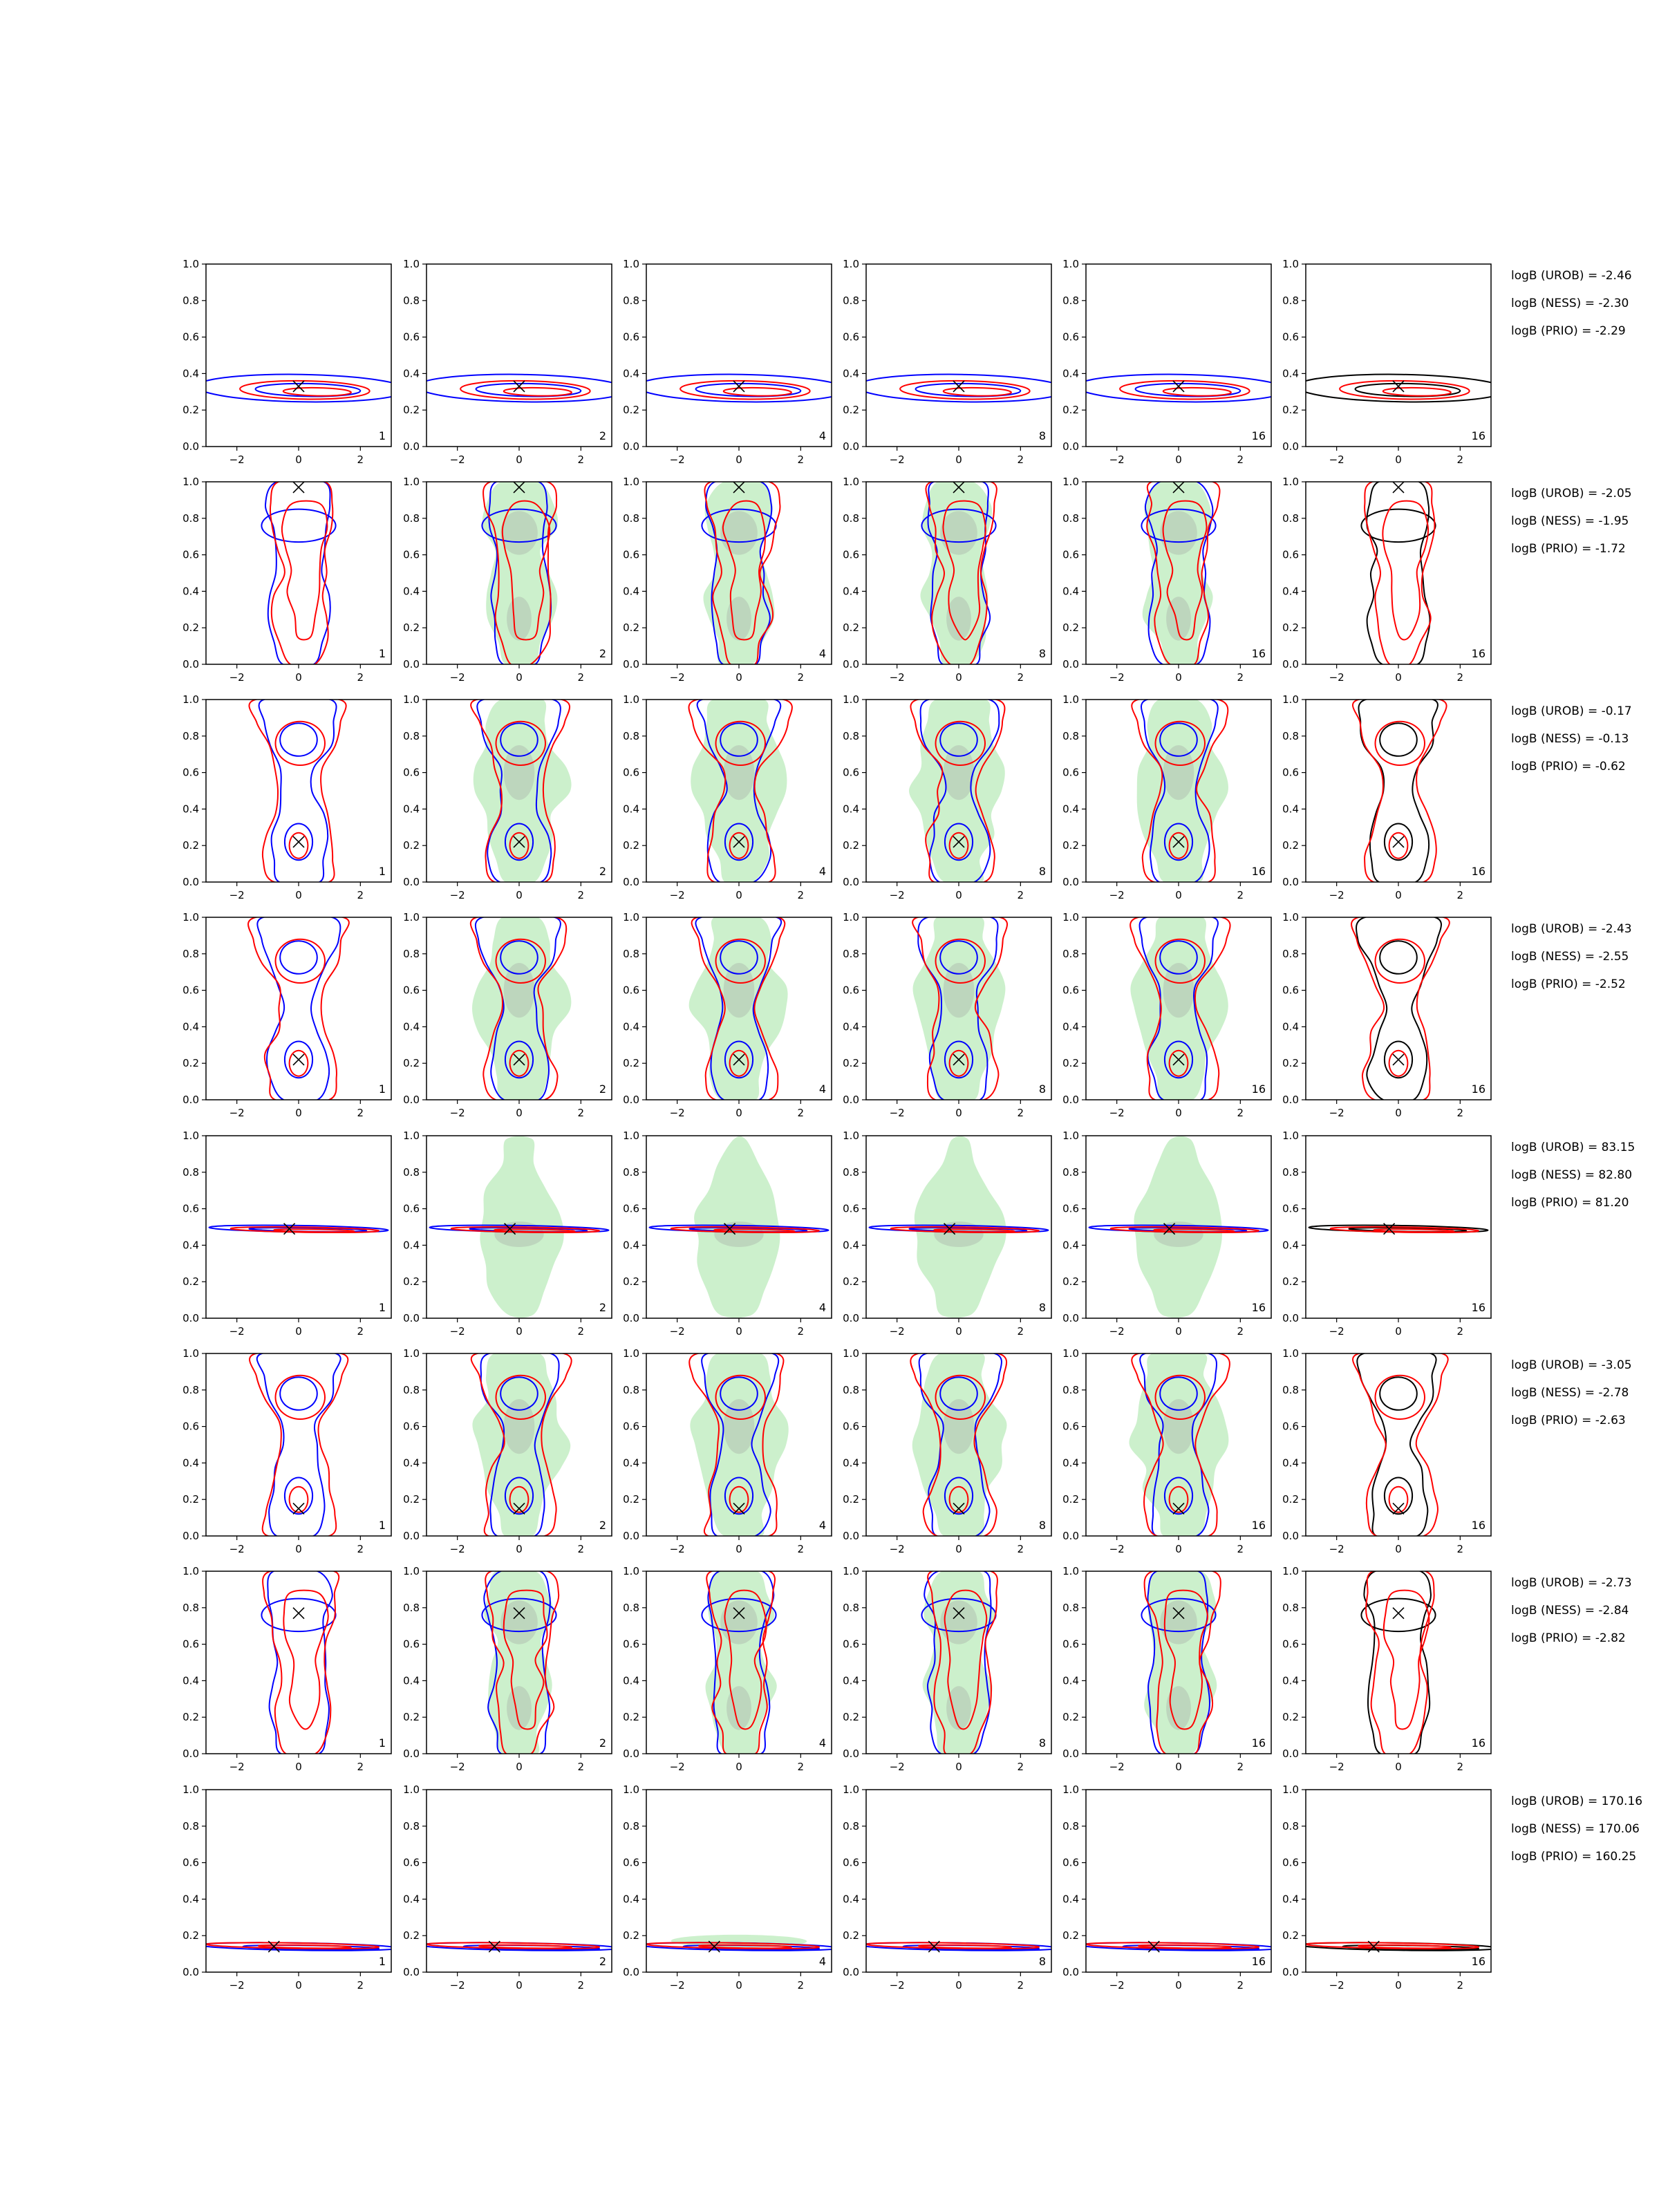 Image resolution: width=1659 pixels, height=2212 pixels. I want to click on panel-number-label: 4, so click(822, 435).